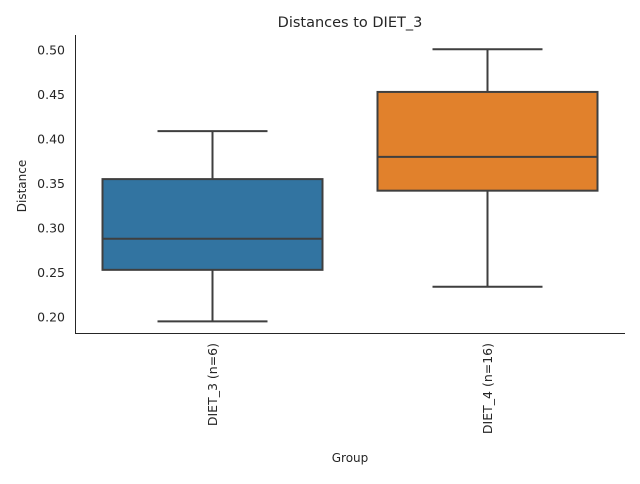 This screenshot has width=640, height=484. I want to click on y-axis-label: Distance, so click(22, 186).